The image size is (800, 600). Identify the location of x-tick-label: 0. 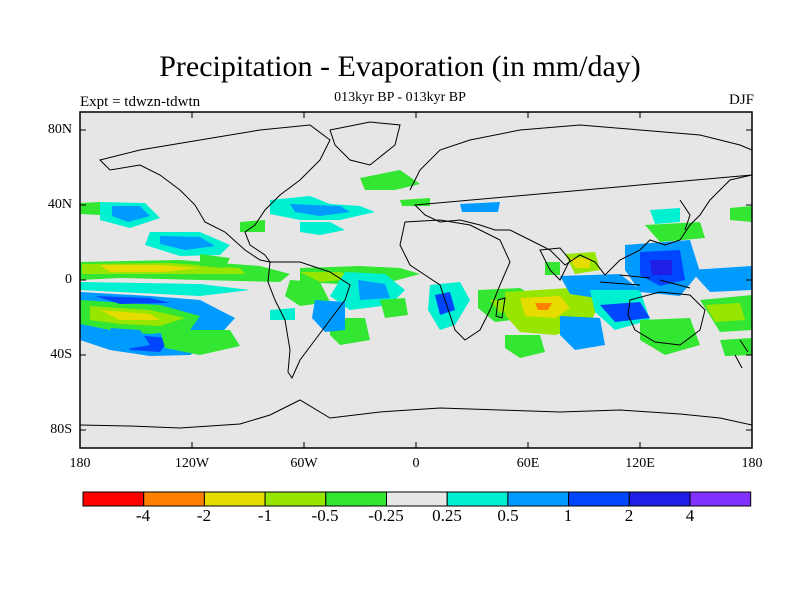
(416, 463).